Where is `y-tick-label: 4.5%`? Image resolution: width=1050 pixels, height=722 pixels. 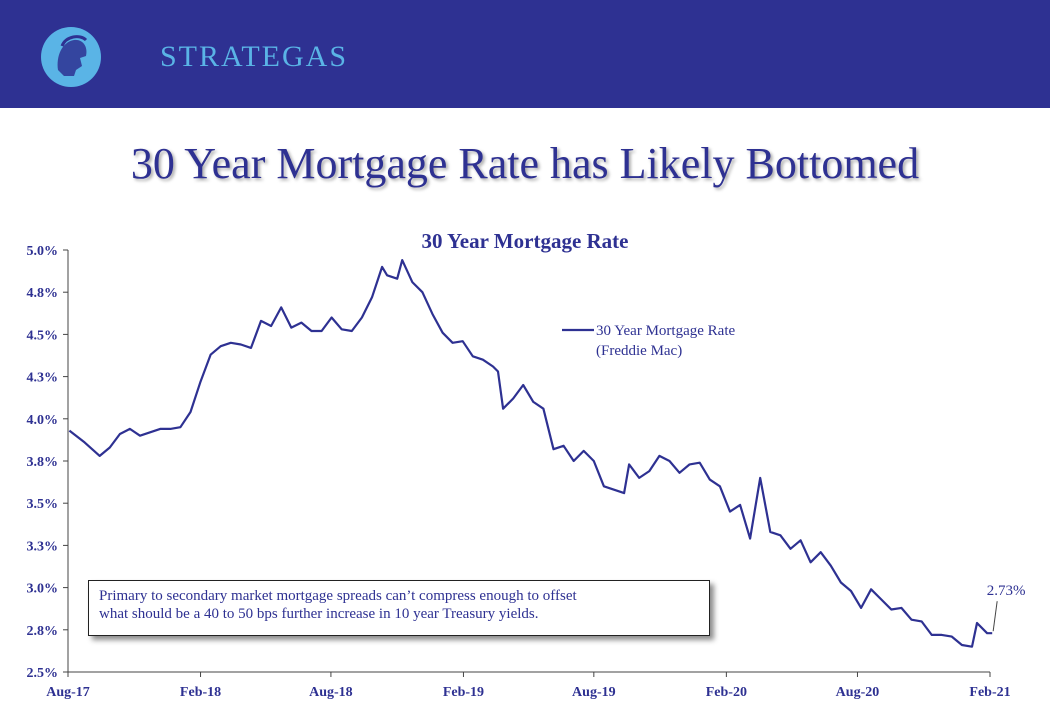 y-tick-label: 4.5% is located at coordinates (43, 335).